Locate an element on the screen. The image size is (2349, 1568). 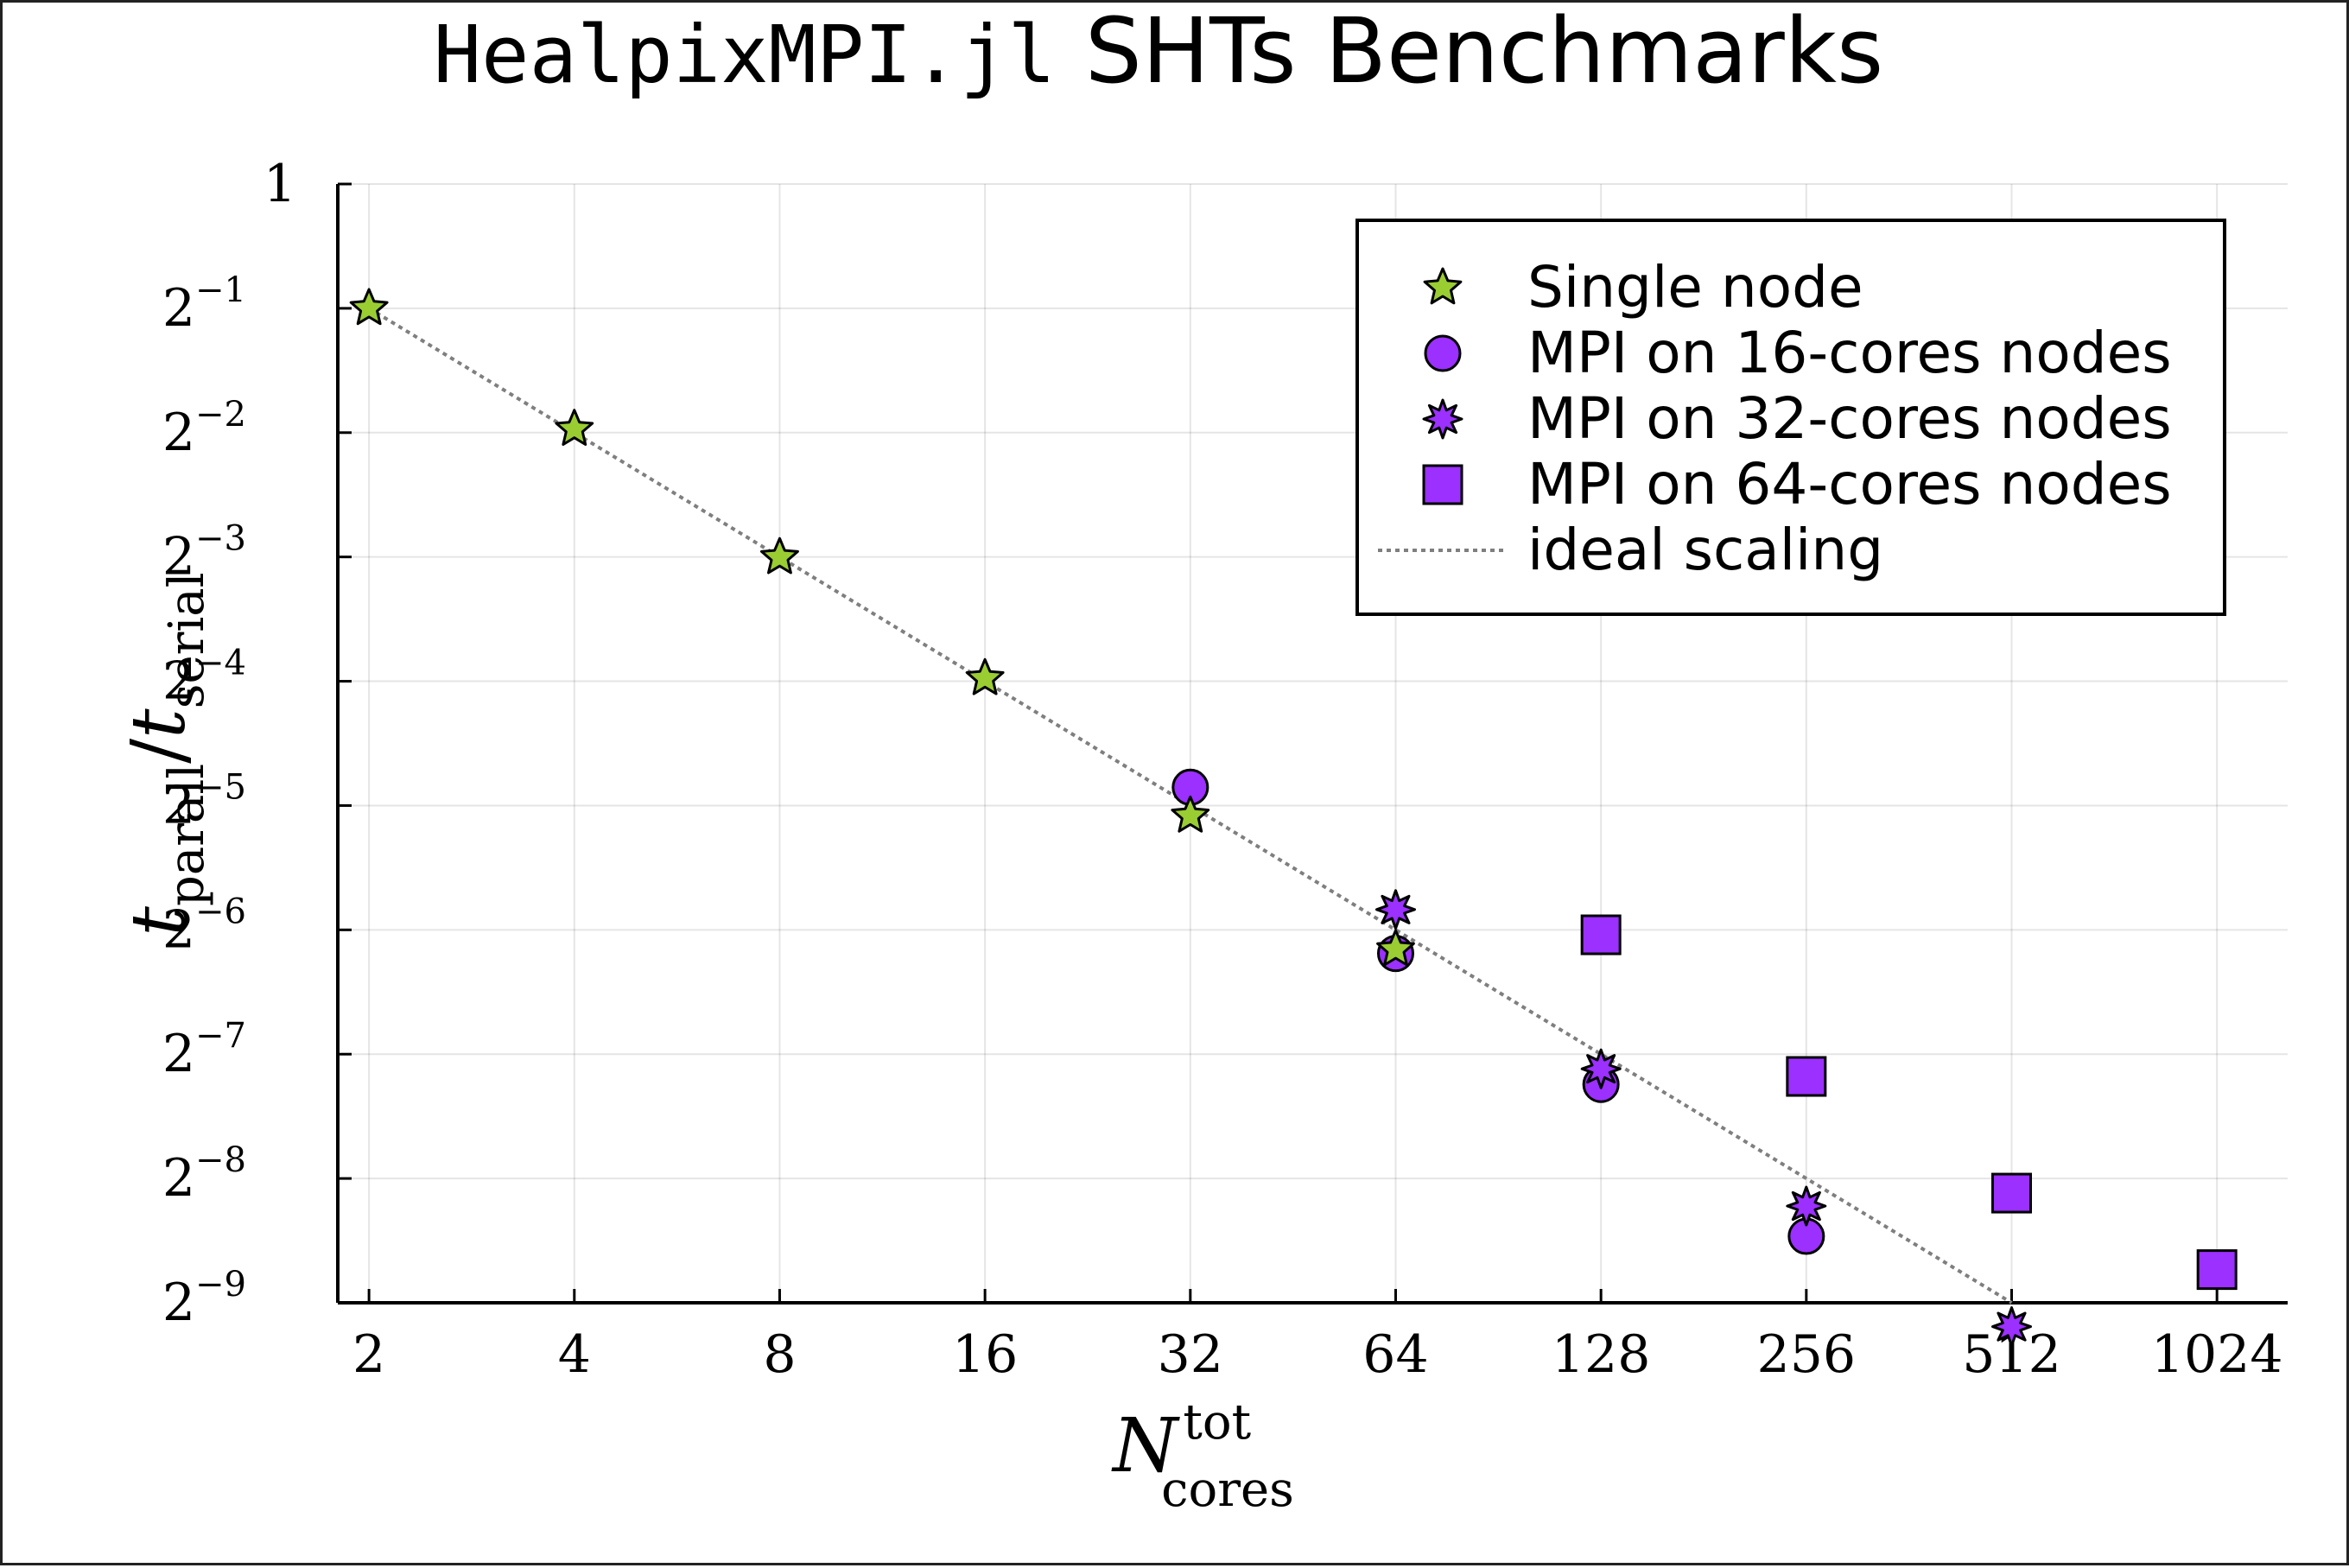
chart-title: HealpixMPI.jl SHTs Benchmarks is located at coordinates (1158, 53).